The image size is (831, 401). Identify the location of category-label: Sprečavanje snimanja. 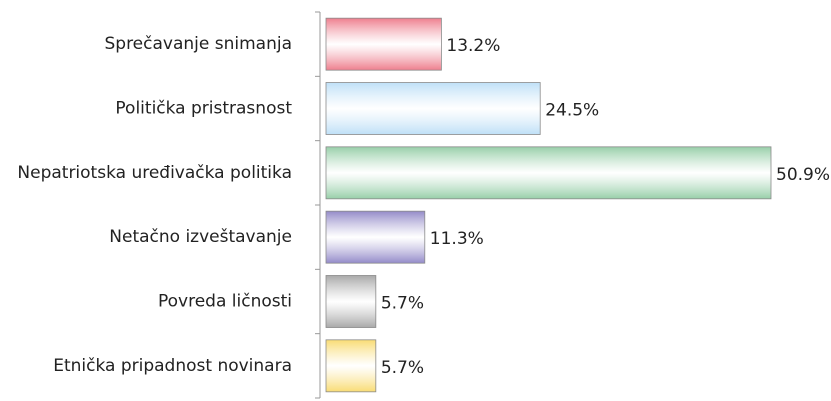
(198, 44).